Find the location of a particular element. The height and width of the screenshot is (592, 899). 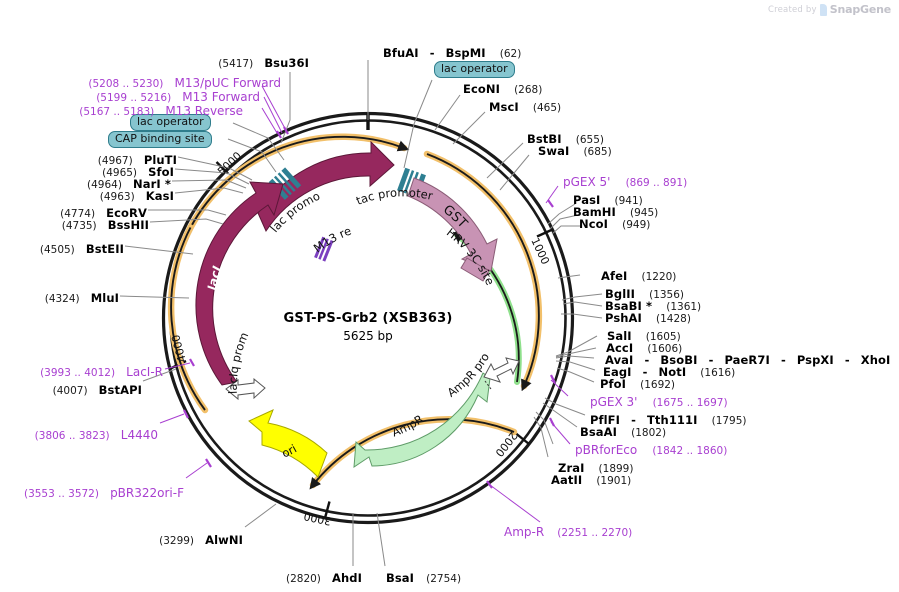

feature-GST is located at coordinates (452, 224).